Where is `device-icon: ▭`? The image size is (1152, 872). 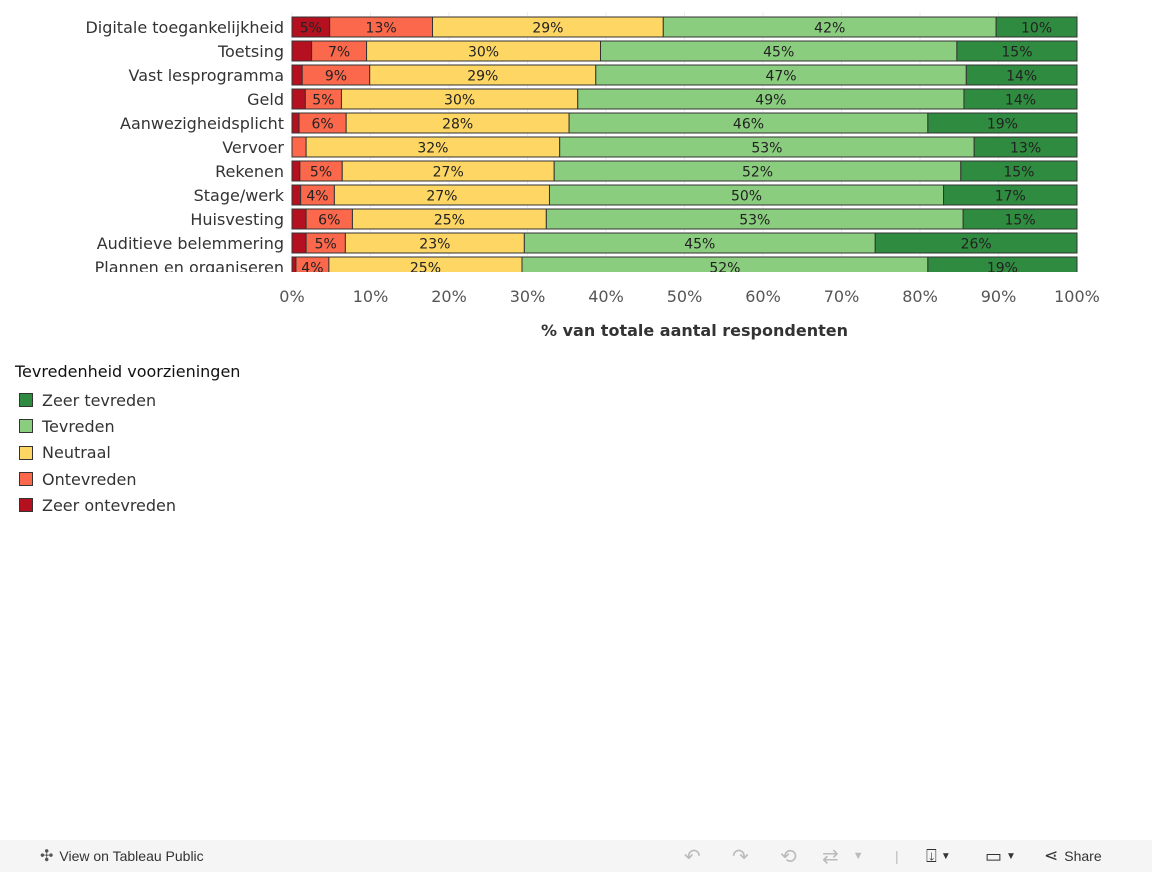 device-icon: ▭ is located at coordinates (994, 855).